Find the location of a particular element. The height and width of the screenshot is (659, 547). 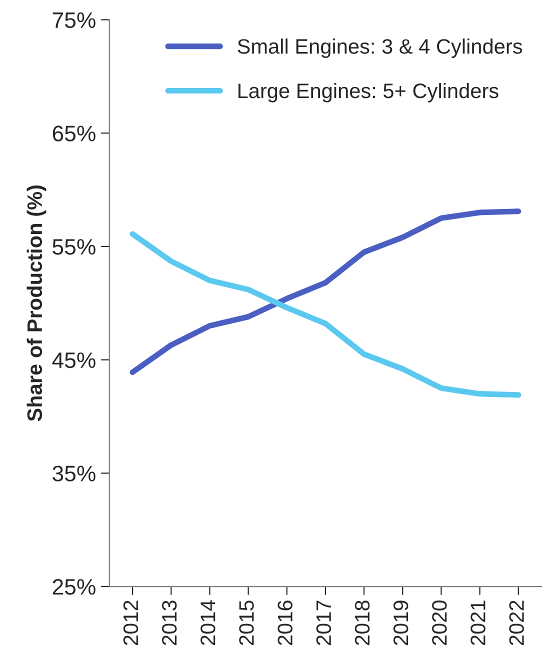

x-tick-label: 2016 is located at coordinates (285, 622).